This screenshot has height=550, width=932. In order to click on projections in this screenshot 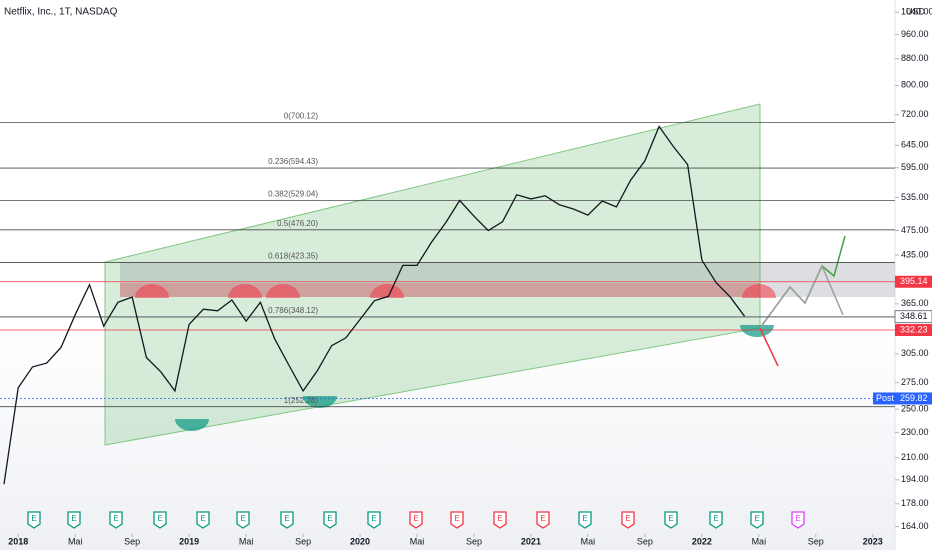, I will do `click(802, 301)`.